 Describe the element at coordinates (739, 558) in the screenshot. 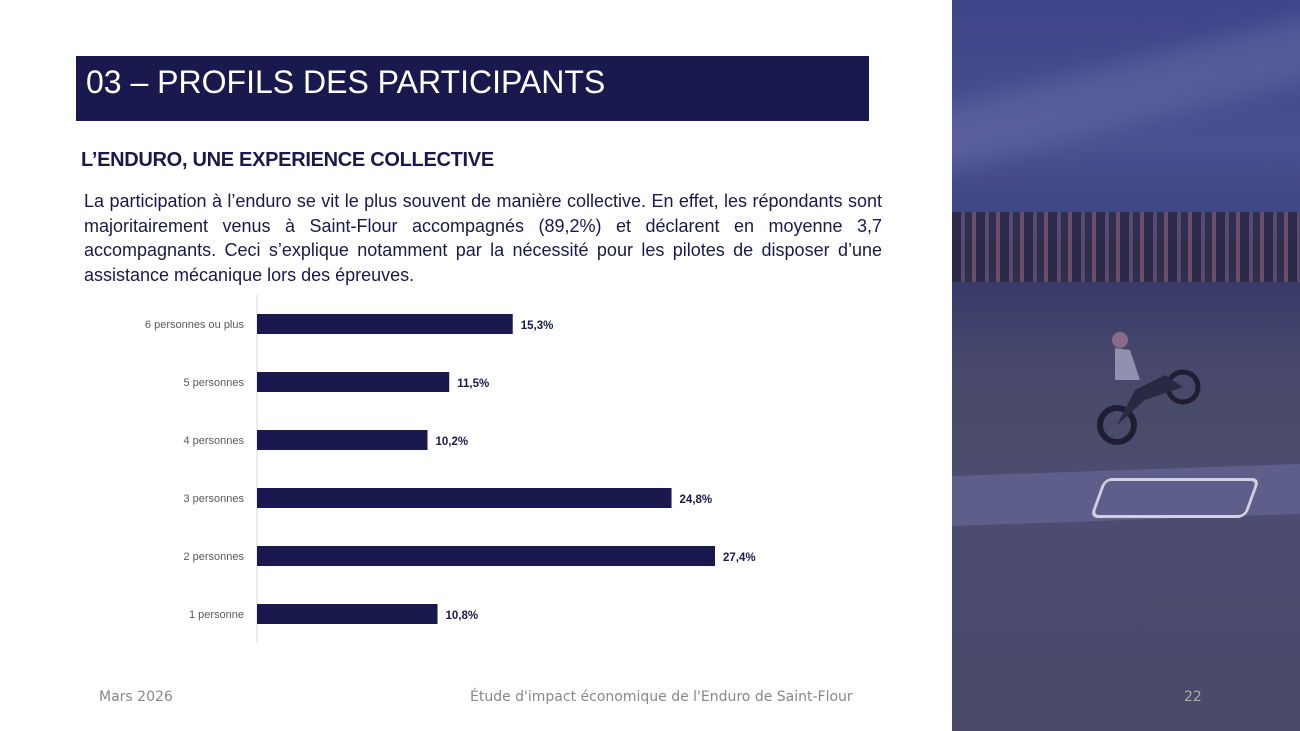

I see `value-label: 27,4%` at that location.